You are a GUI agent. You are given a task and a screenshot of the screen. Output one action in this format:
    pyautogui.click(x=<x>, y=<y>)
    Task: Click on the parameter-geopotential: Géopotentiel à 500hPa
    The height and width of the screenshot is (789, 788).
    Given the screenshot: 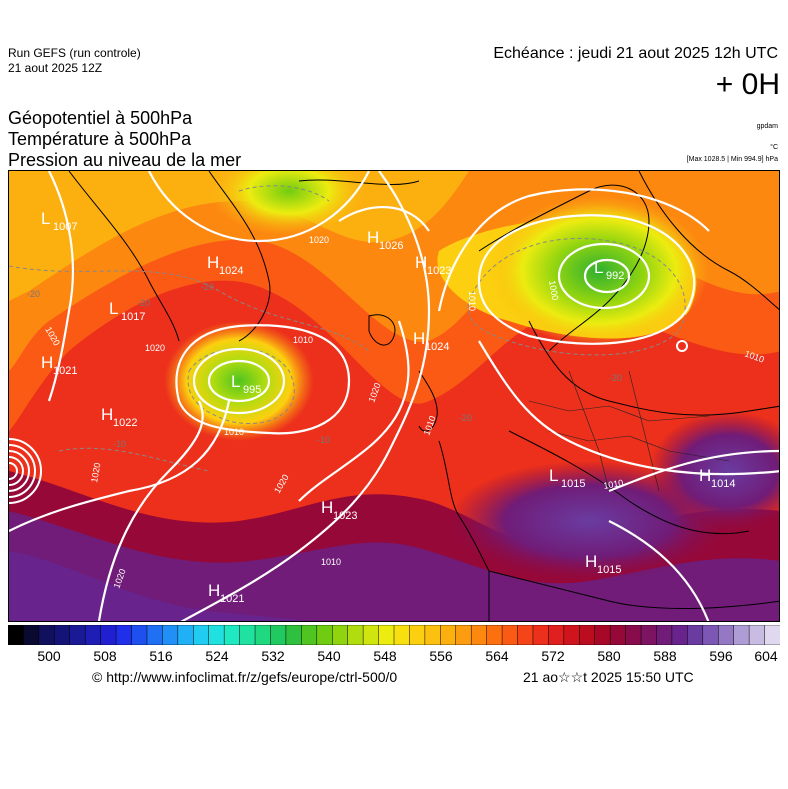 What is the action you would take?
    pyautogui.click(x=100, y=118)
    